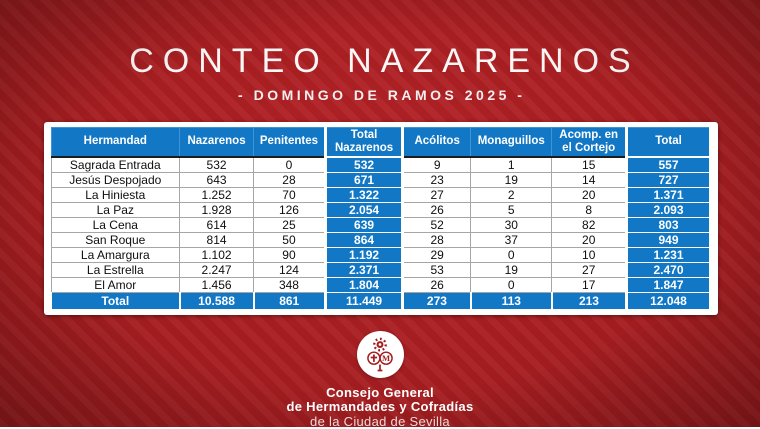 The width and height of the screenshot is (760, 429). Describe the element at coordinates (511, 142) in the screenshot. I see `column-header: Monaguillos` at that location.